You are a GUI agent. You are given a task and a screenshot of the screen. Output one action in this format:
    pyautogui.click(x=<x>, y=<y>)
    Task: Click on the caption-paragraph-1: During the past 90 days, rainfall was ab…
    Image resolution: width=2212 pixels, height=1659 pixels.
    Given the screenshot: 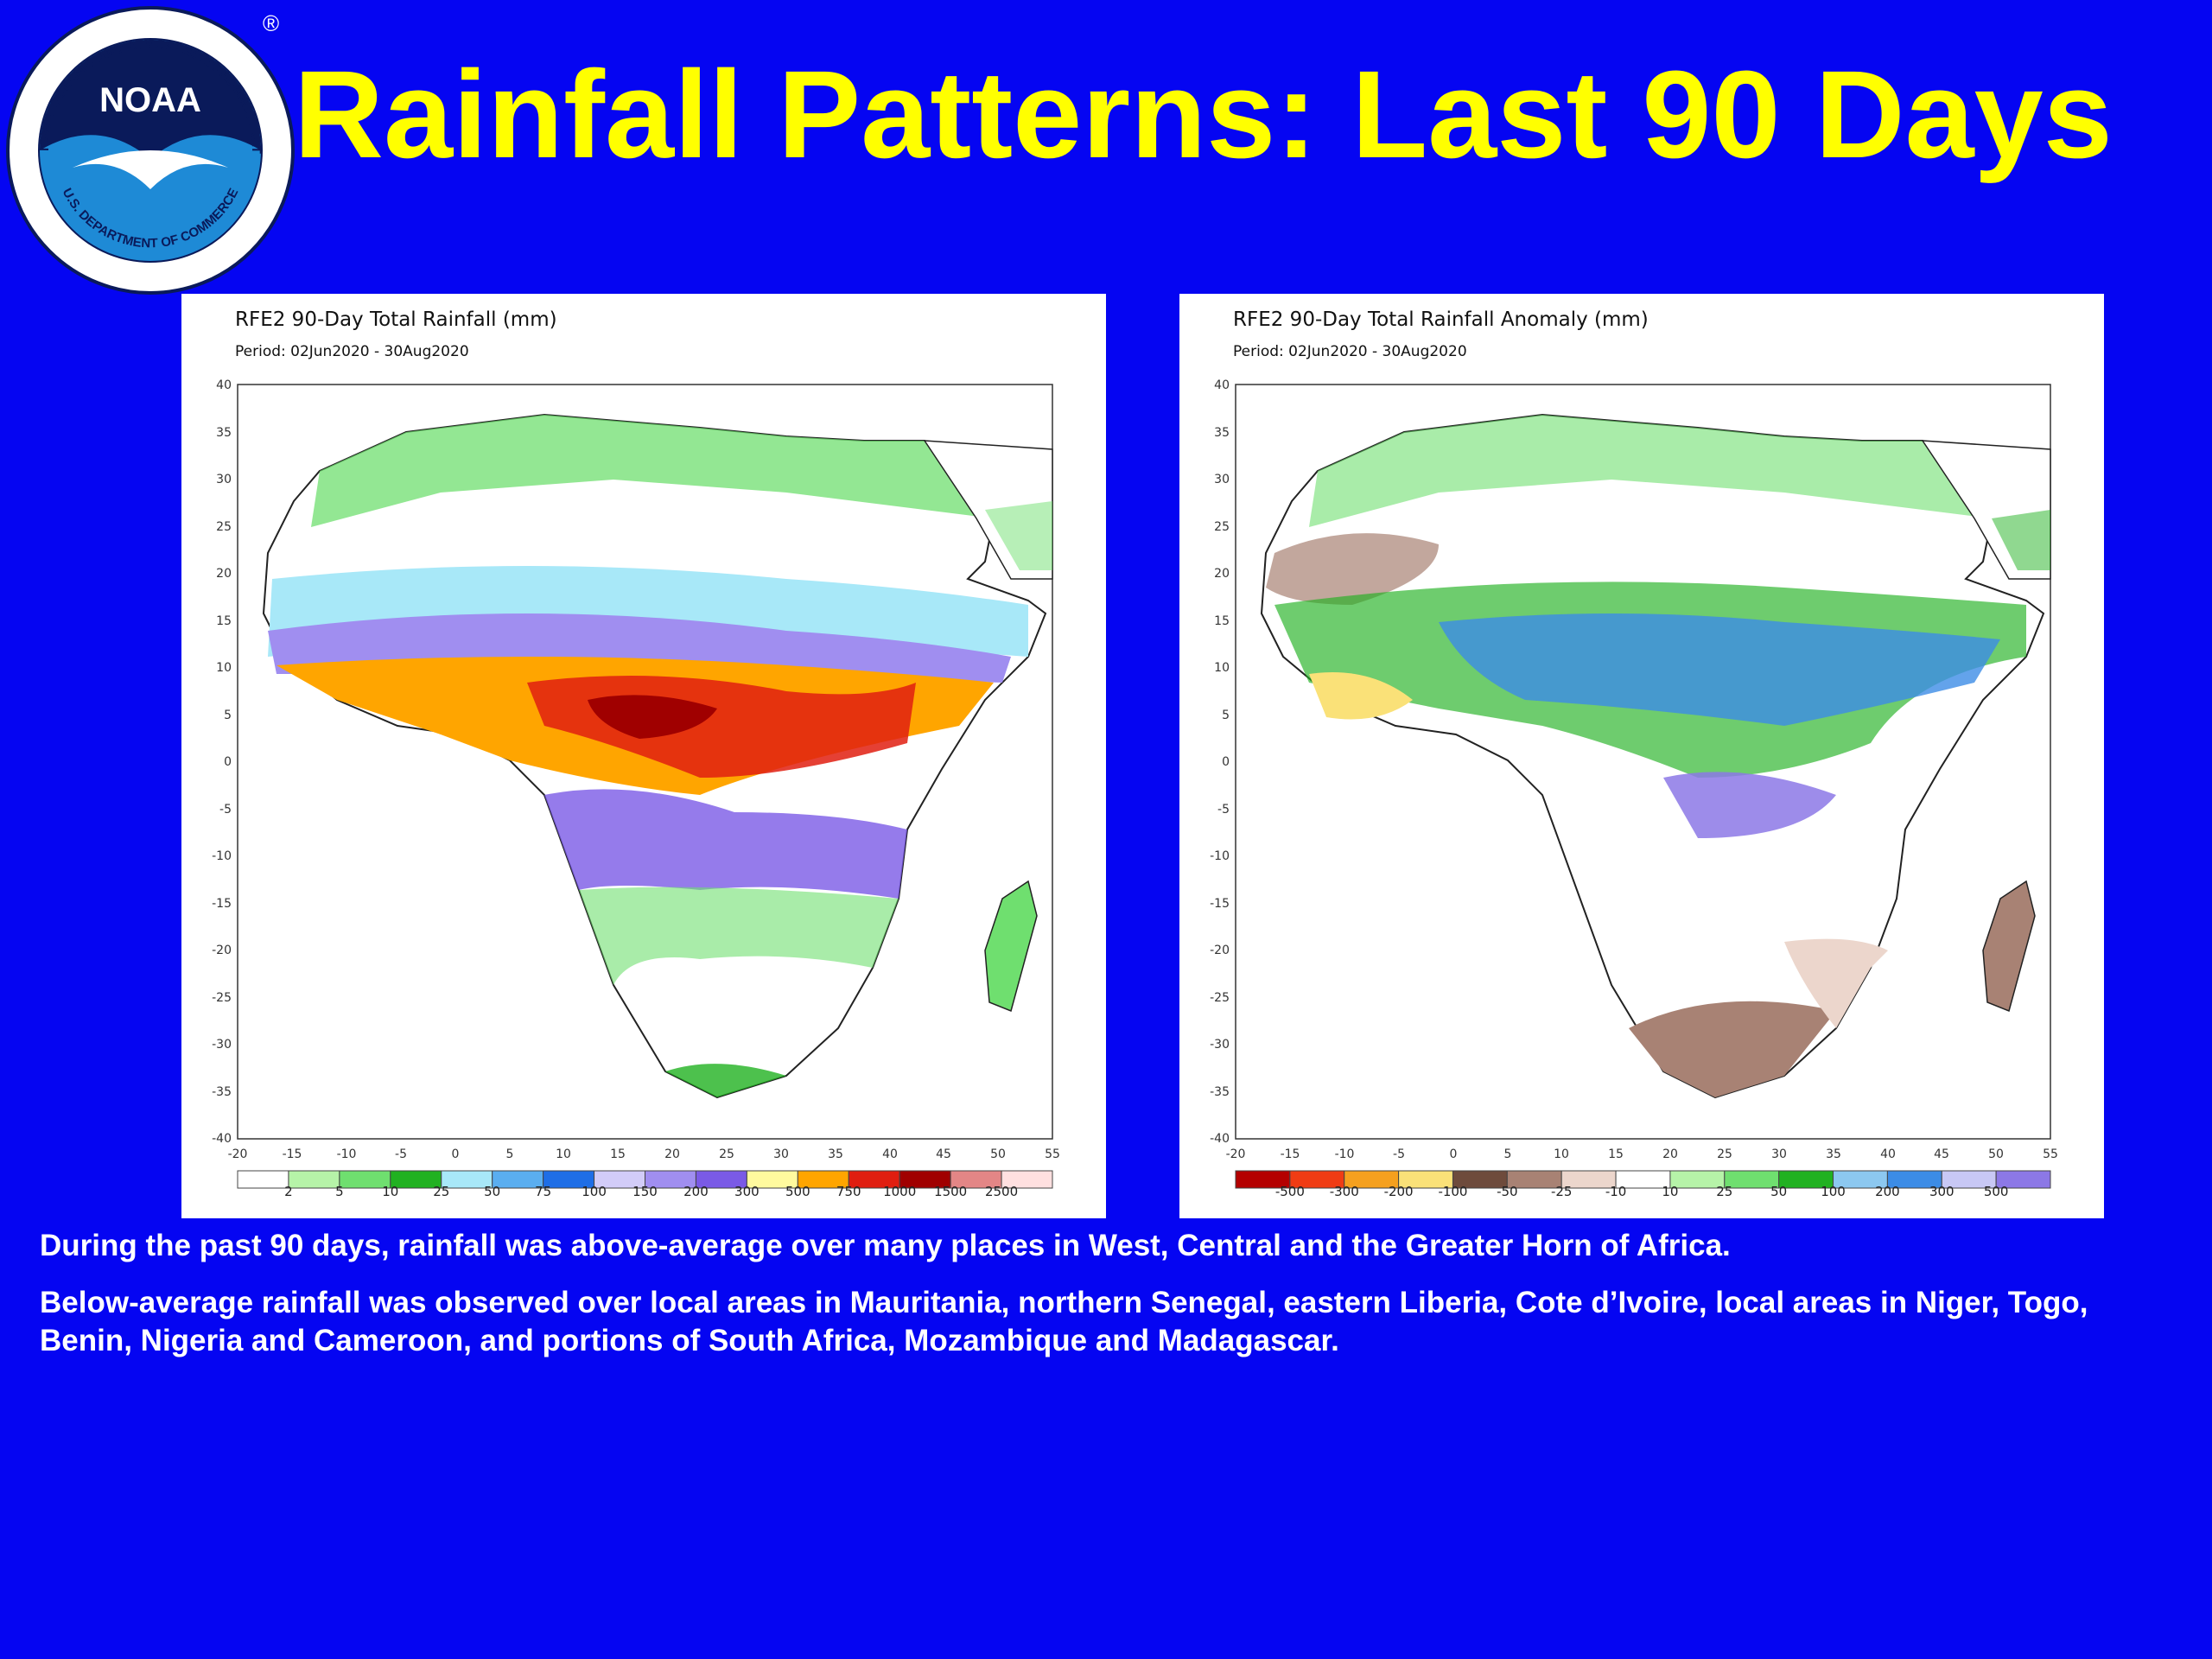 What is the action you would take?
    pyautogui.click(x=885, y=1245)
    